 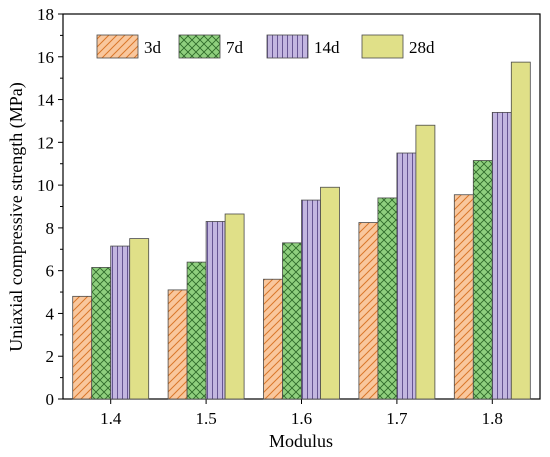 I want to click on legend-swatch-14d, so click(x=287, y=46).